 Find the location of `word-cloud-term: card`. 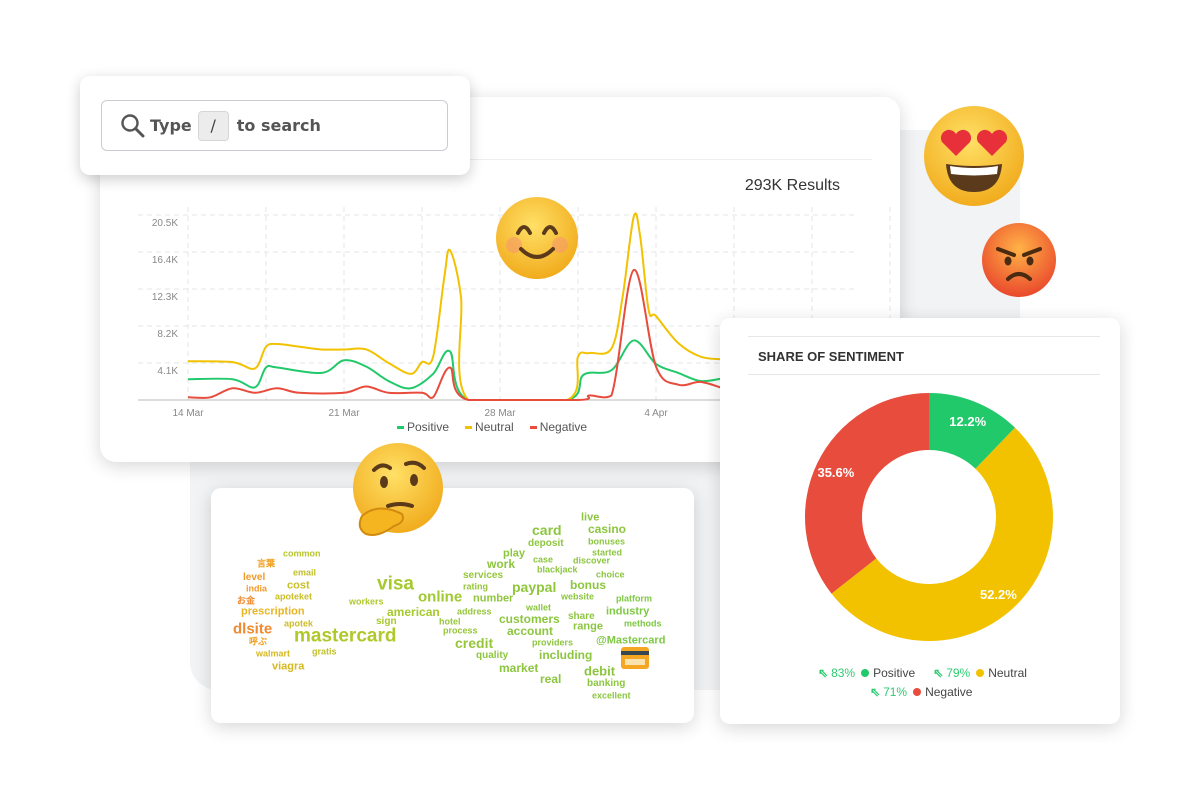

word-cloud-term: card is located at coordinates (547, 530).